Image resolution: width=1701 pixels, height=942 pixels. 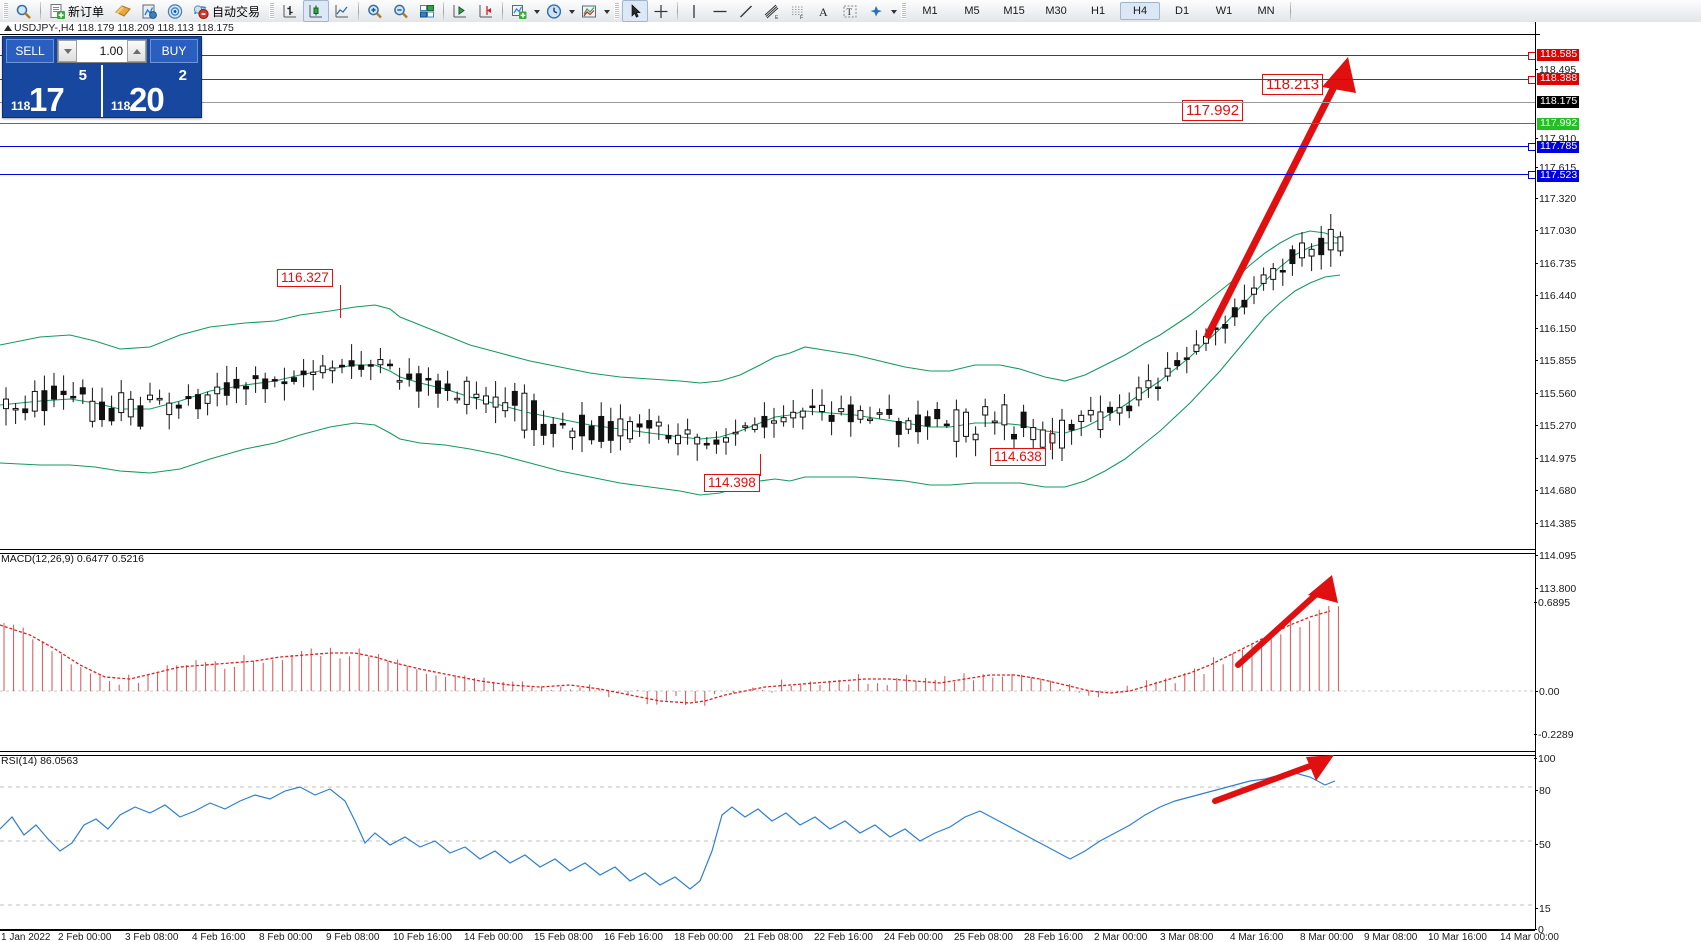 I want to click on shapes-button, so click(x=876, y=11).